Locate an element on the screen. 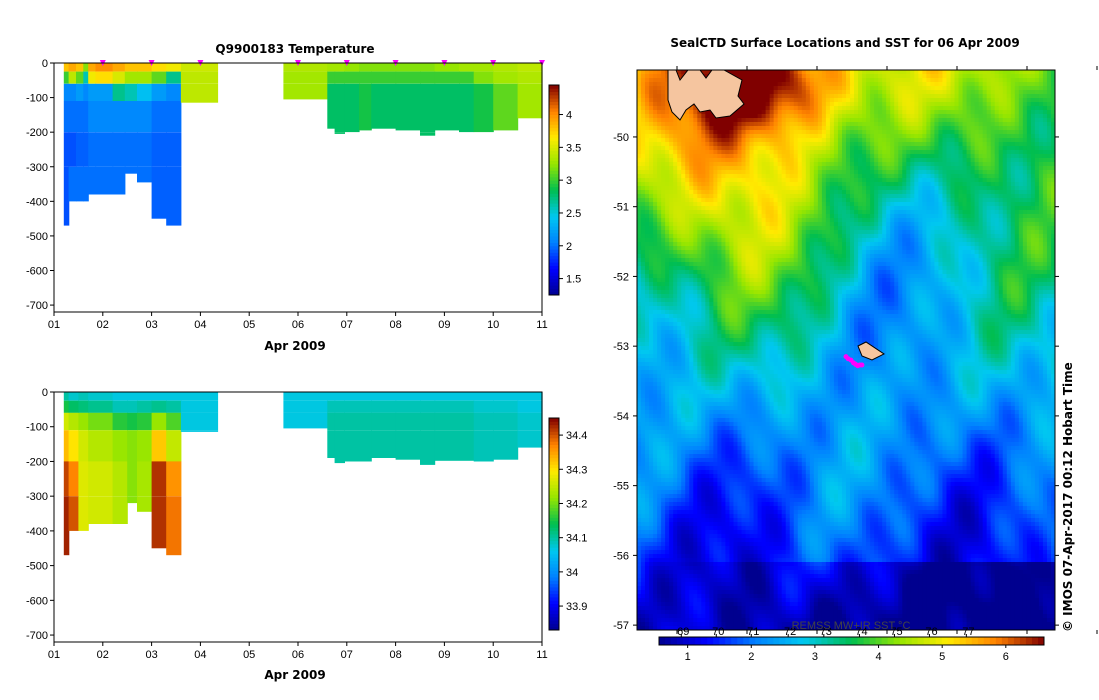 This screenshot has width=1099, height=700. x-tick-label: 05 is located at coordinates (249, 655).